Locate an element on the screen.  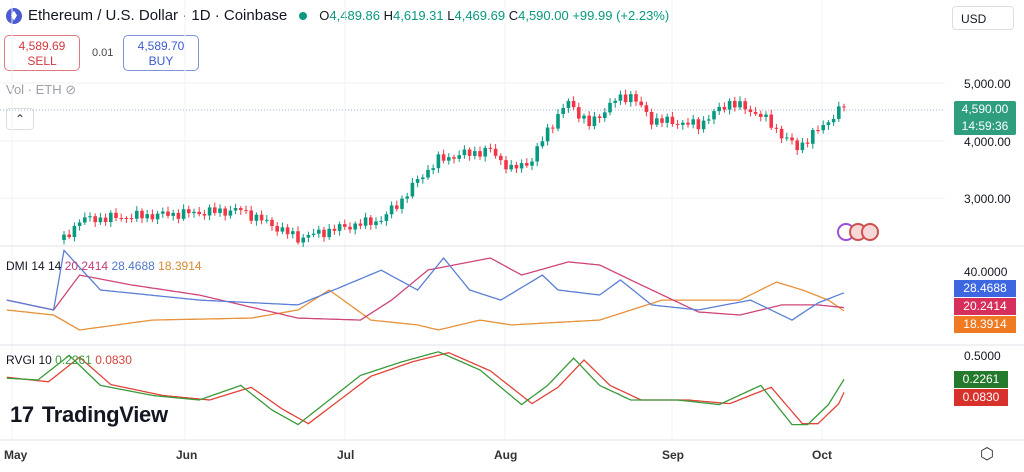
rvgi-line is located at coordinates (425, 388).